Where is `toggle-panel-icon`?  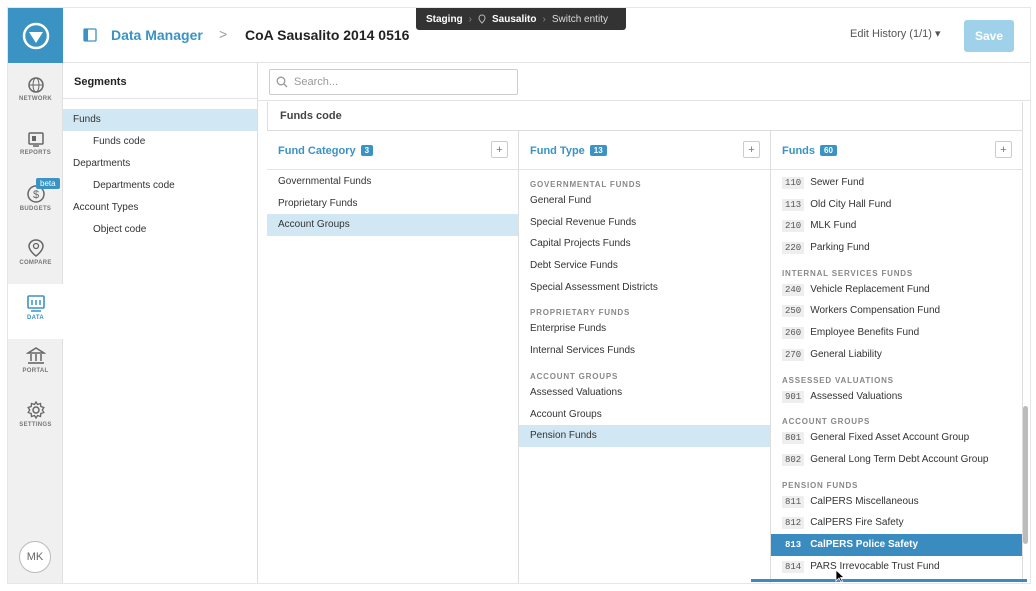
toggle-panel-icon is located at coordinates (90, 35).